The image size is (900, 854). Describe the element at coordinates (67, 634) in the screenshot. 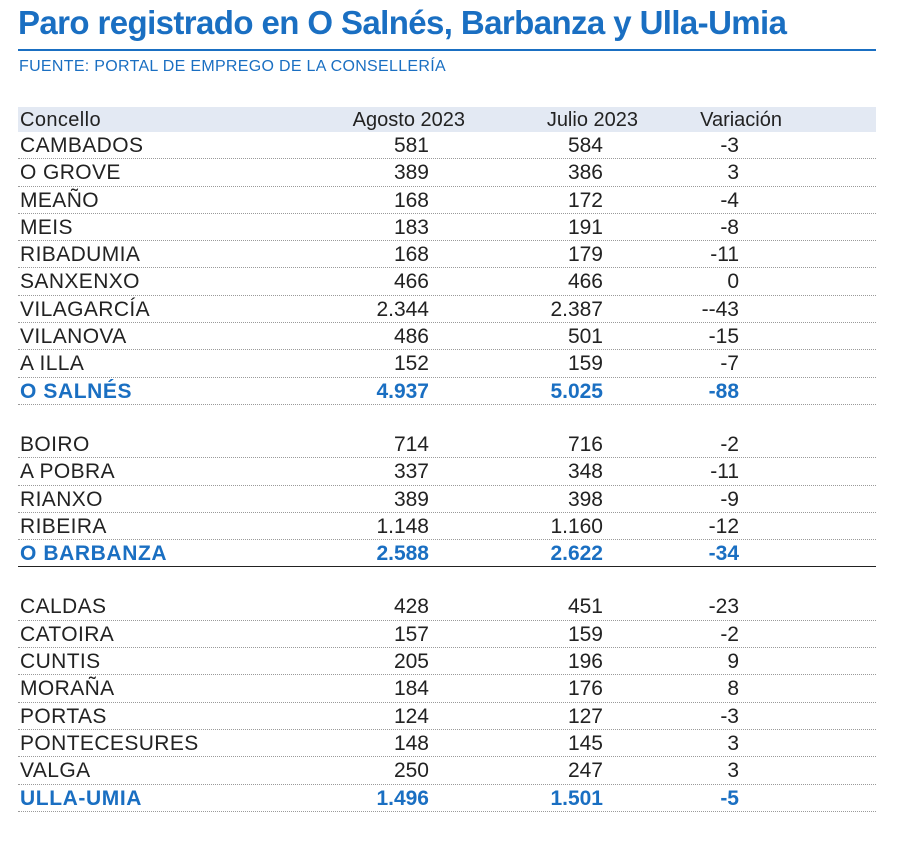

I see `cell-concello: CATOIRA` at that location.